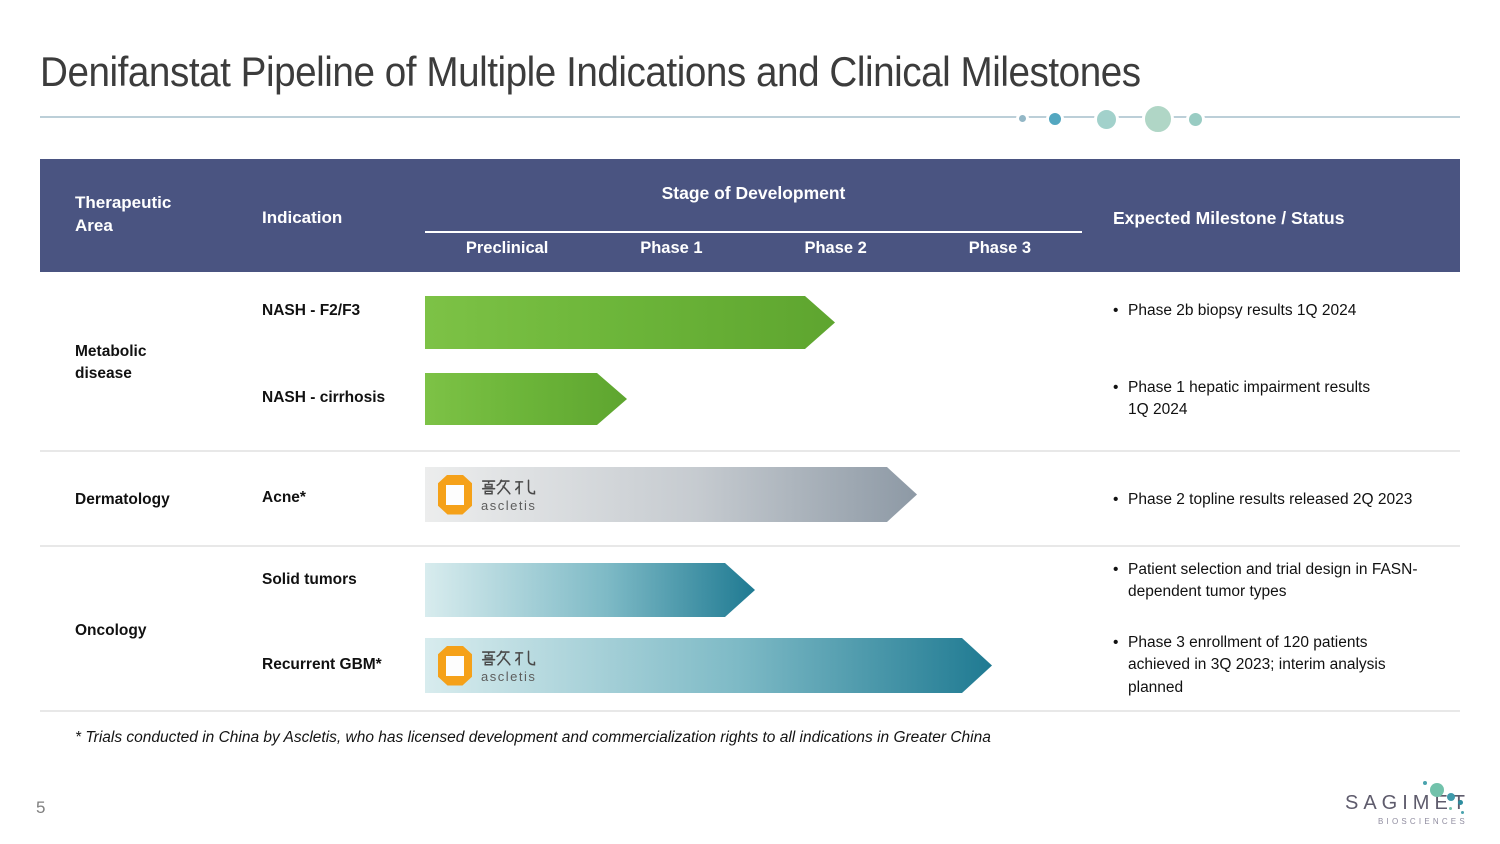 This screenshot has width=1500, height=844. What do you see at coordinates (750, 711) in the screenshot?
I see `table-bottom-separator` at bounding box center [750, 711].